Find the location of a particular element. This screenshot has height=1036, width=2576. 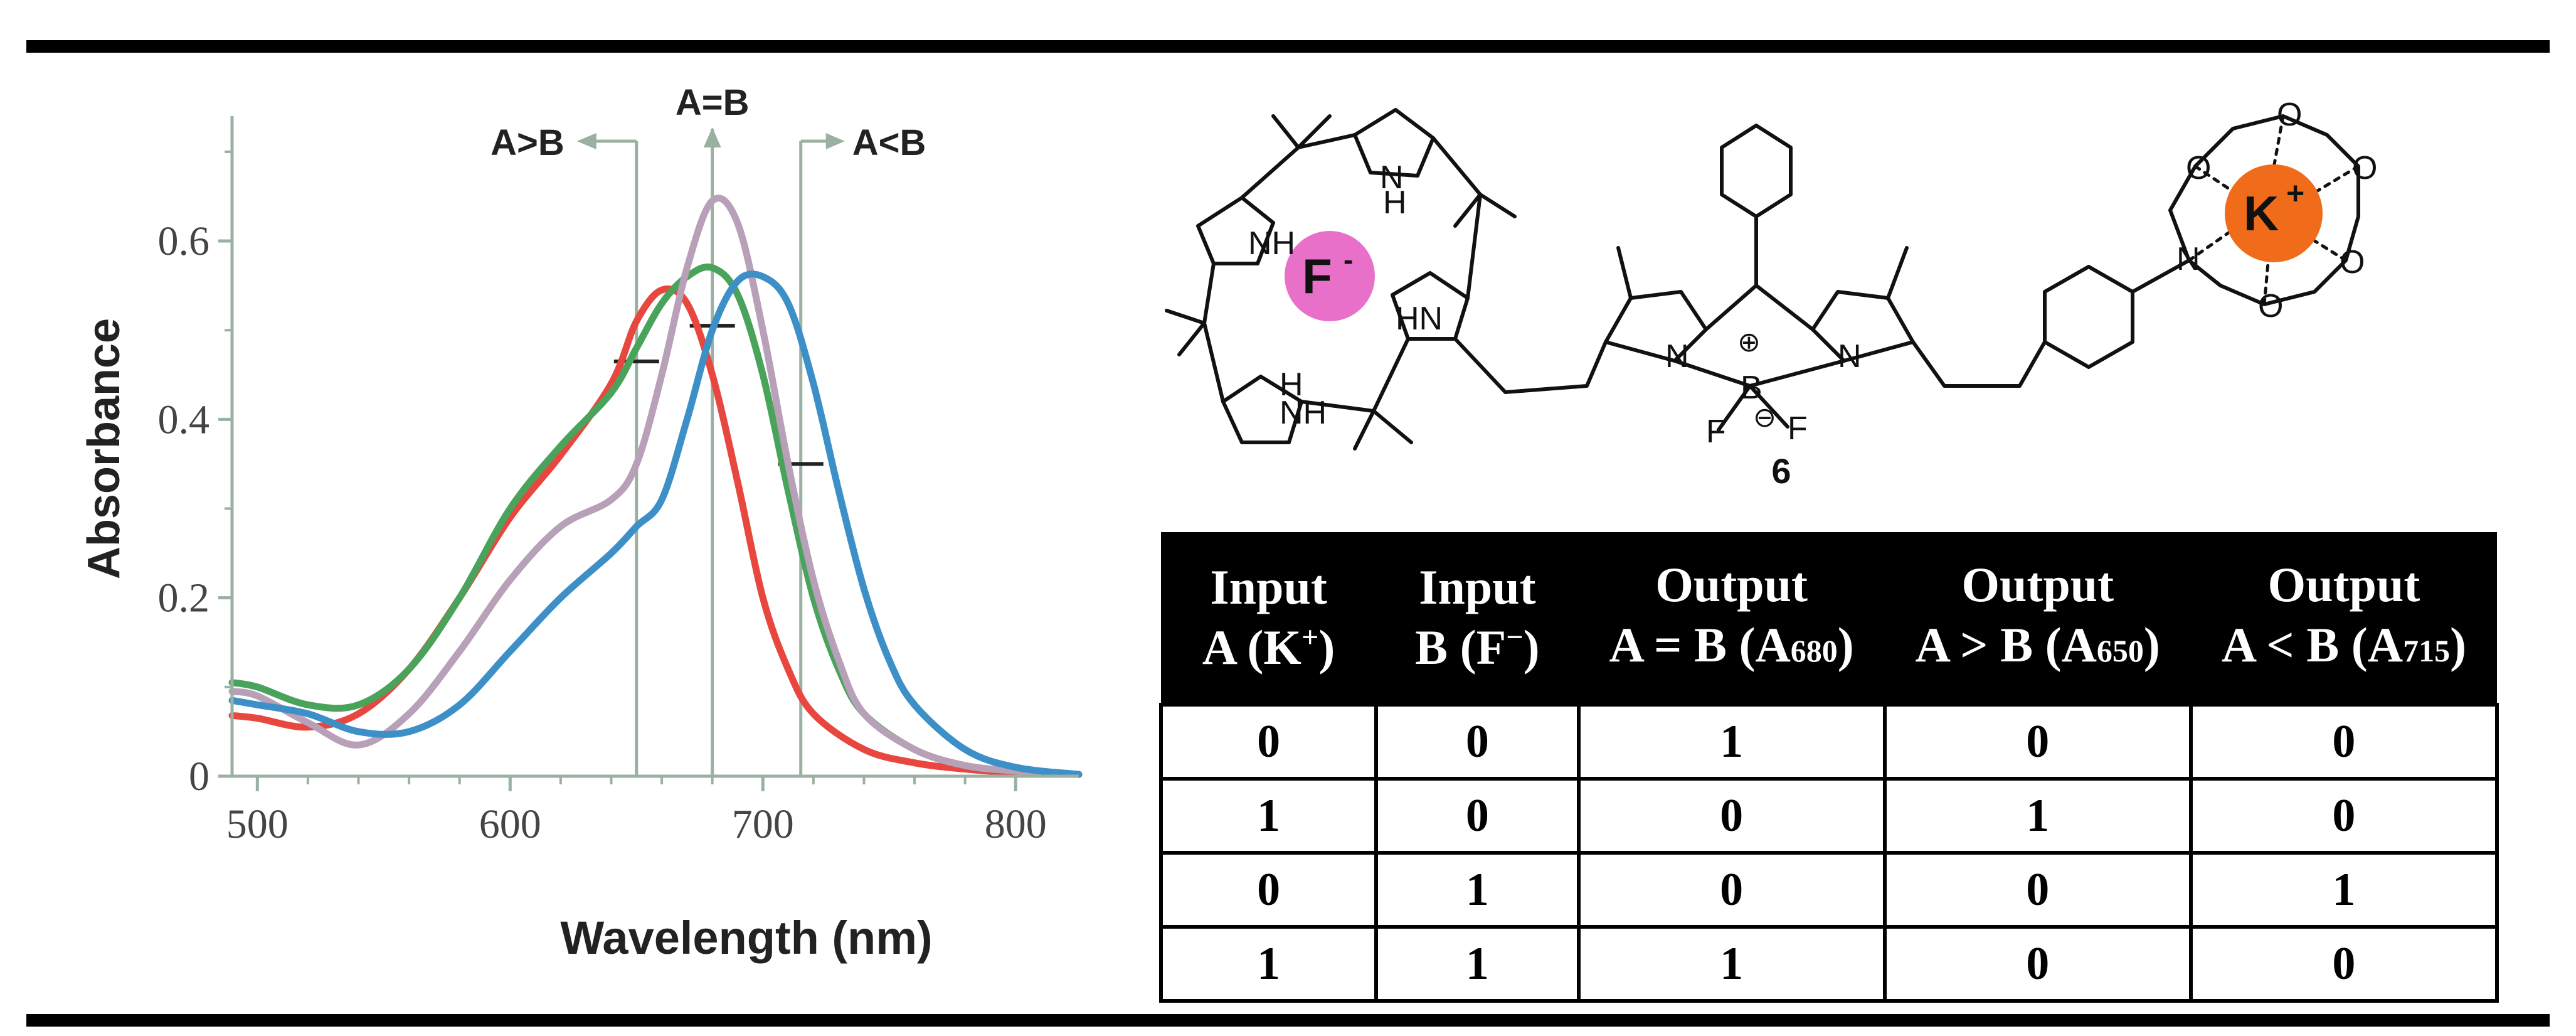

guide-label: A=B is located at coordinates (713, 102).